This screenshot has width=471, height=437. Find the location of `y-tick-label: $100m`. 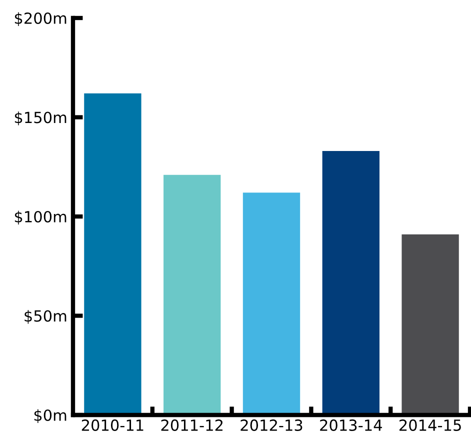

y-tick-label: $100m is located at coordinates (40, 217).